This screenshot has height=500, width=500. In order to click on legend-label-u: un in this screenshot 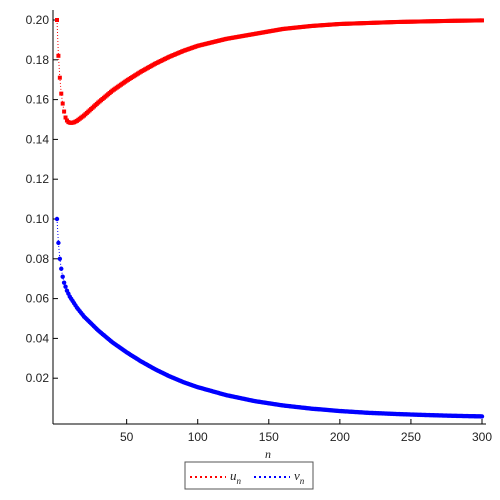, I will do `click(236, 477)`.